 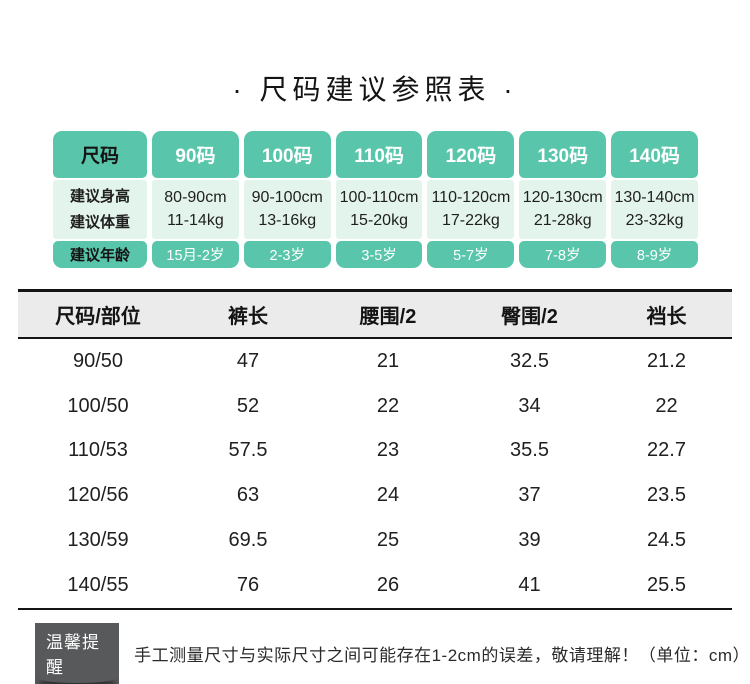 What do you see at coordinates (529, 450) in the screenshot?
I see `cell-hip: 35.5` at bounding box center [529, 450].